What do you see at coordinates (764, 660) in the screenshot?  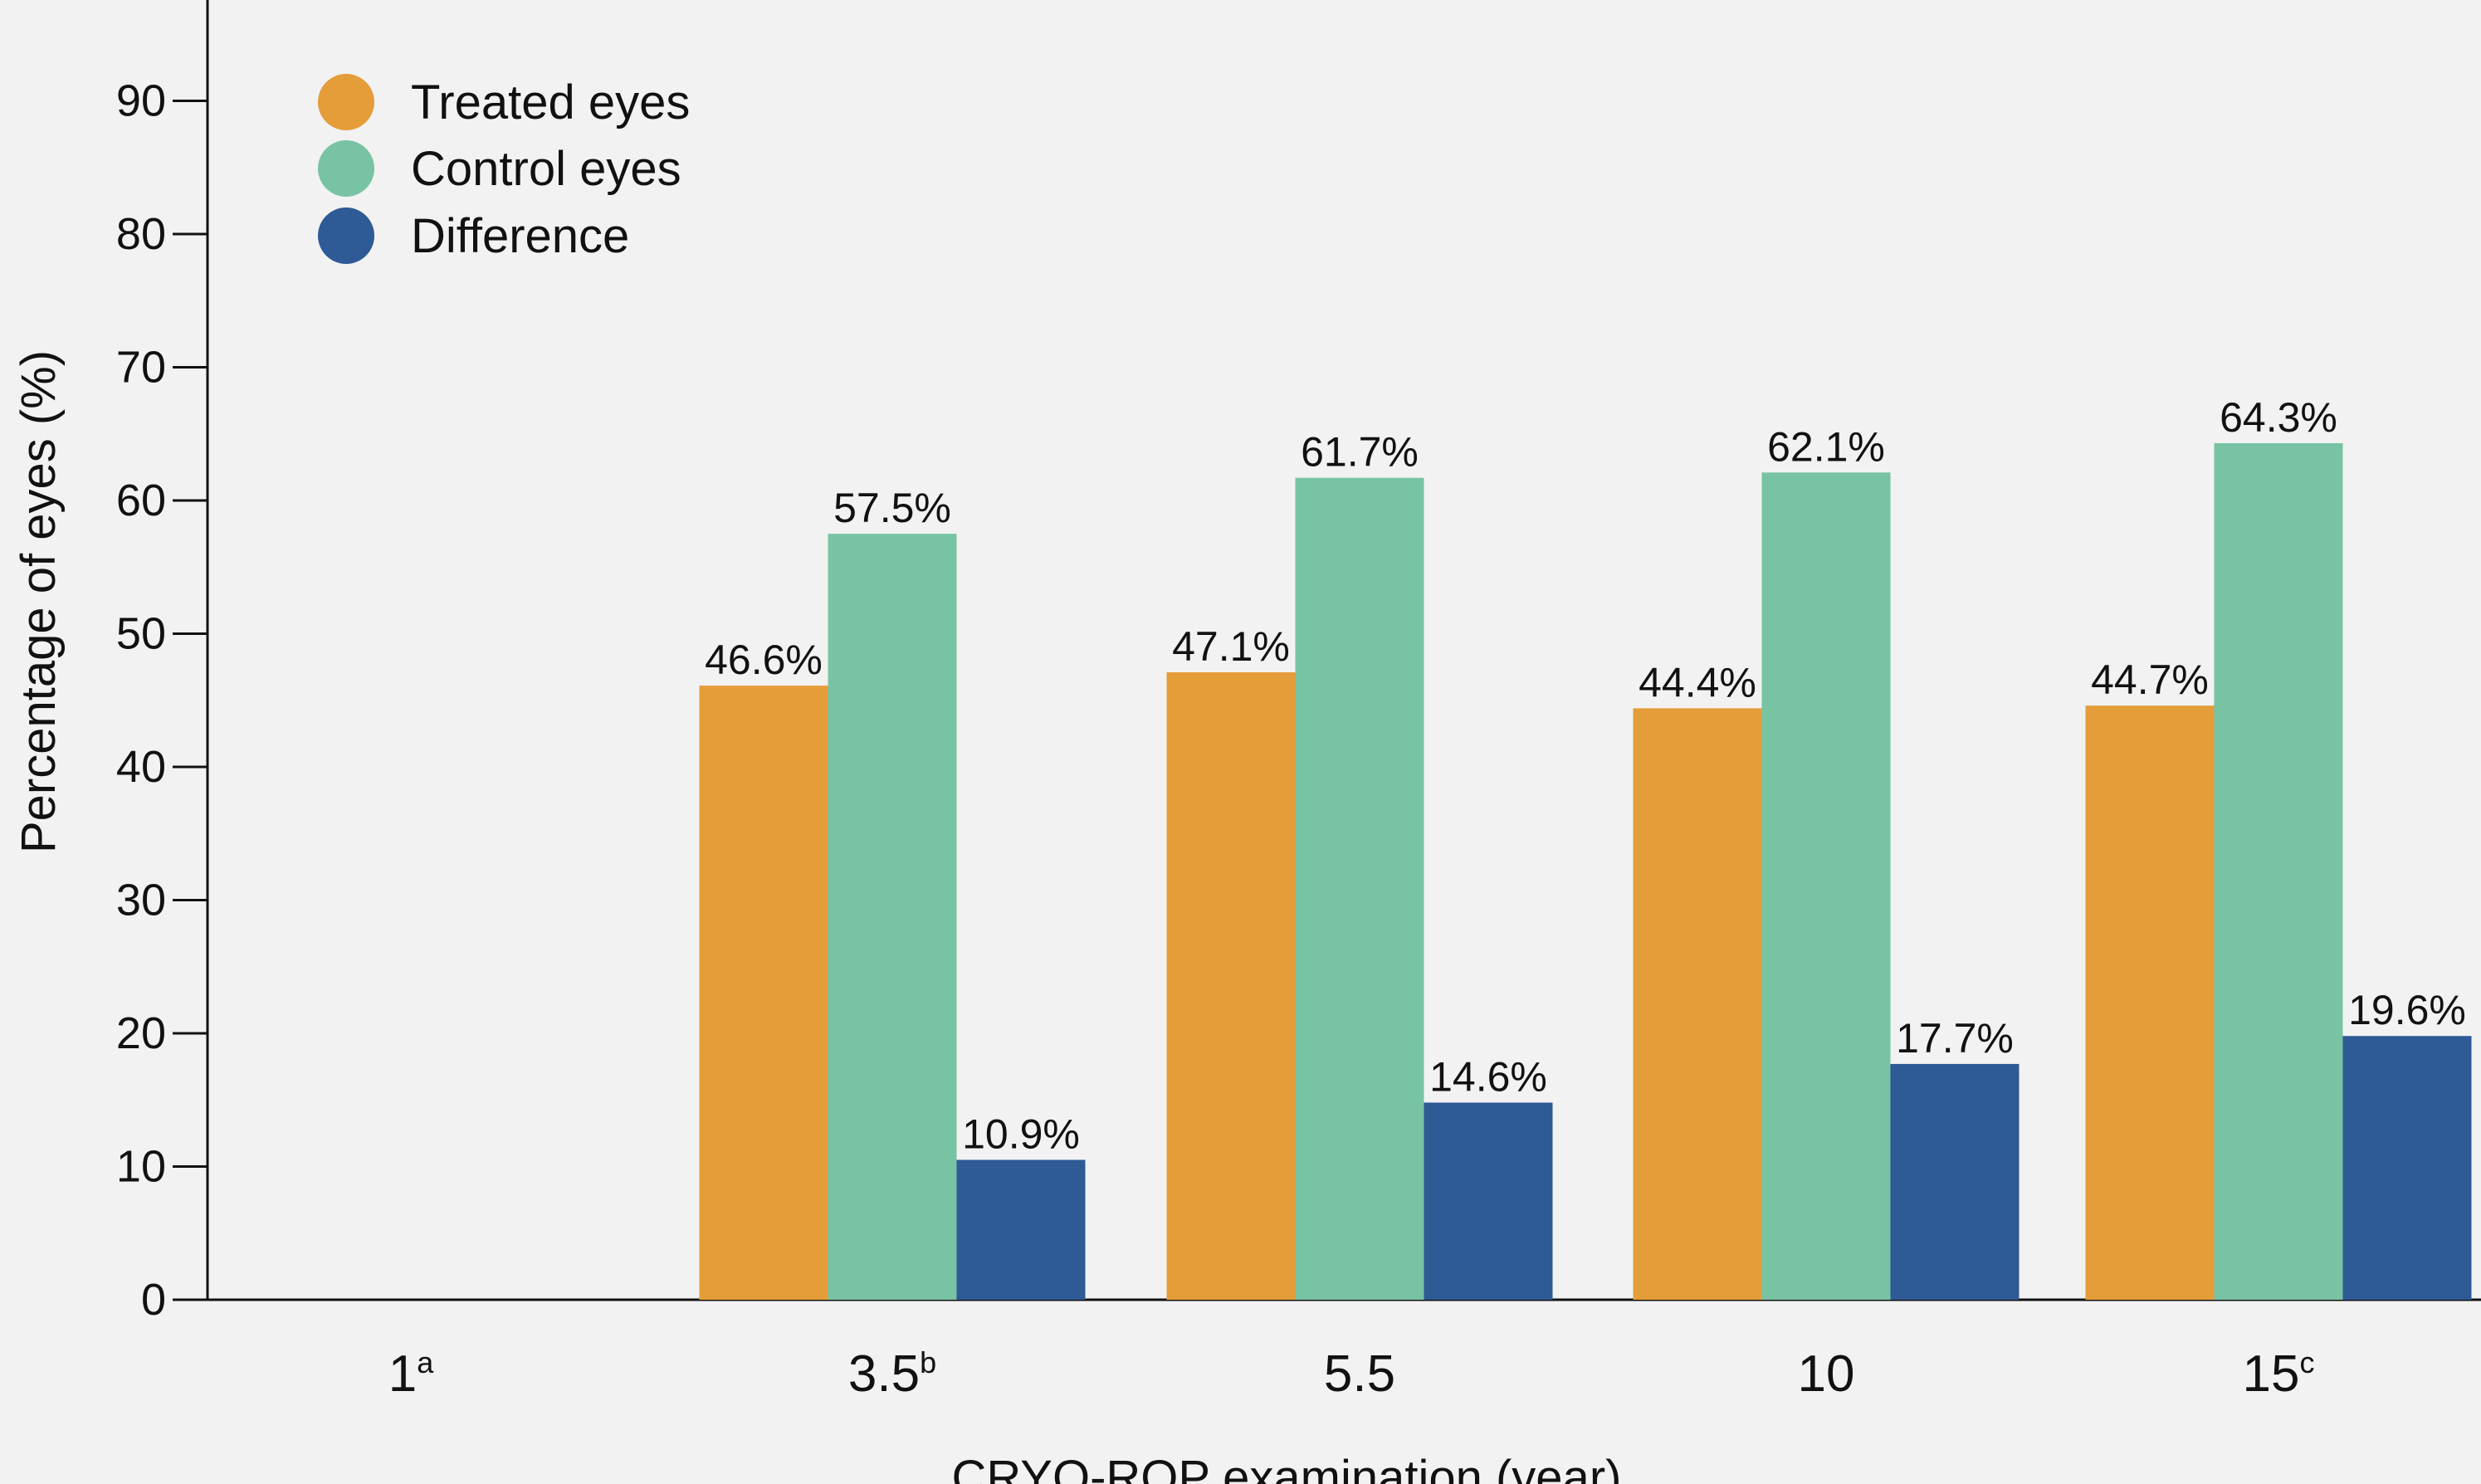 I see `bar-value-label: 46.6%` at bounding box center [764, 660].